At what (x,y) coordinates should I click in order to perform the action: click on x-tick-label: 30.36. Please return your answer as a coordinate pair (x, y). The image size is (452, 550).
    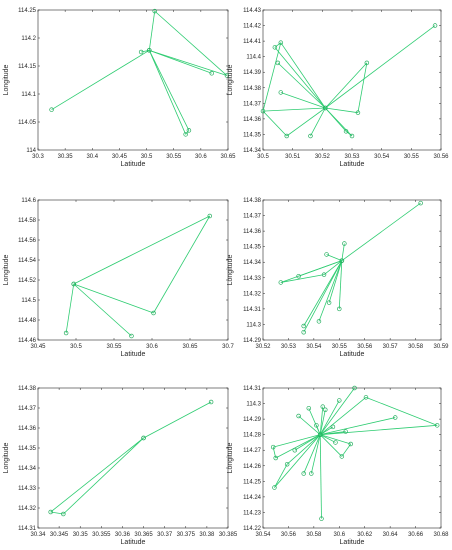
    Looking at the image, I should click on (123, 535).